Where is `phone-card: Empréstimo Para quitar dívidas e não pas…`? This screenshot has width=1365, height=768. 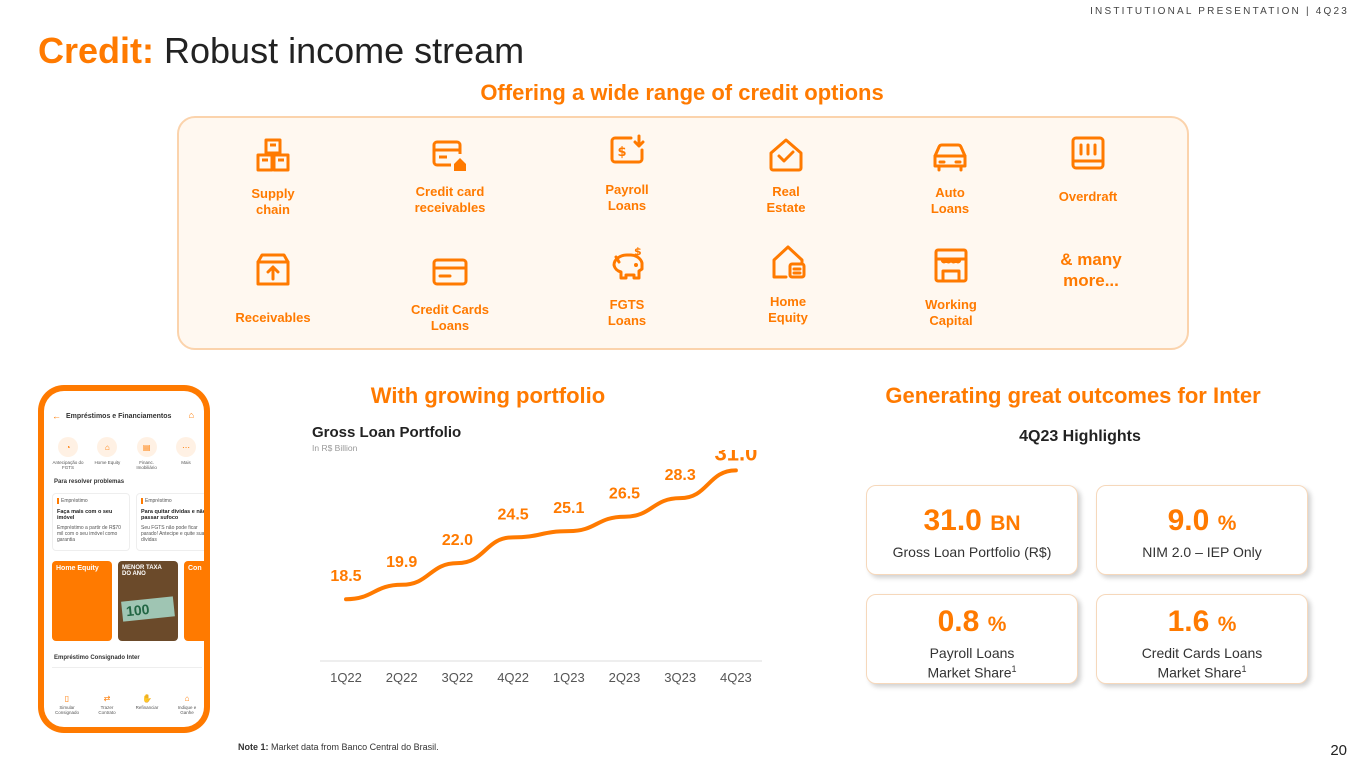
phone-card: Empréstimo Para quitar dívidas e não pas… is located at coordinates (170, 522).